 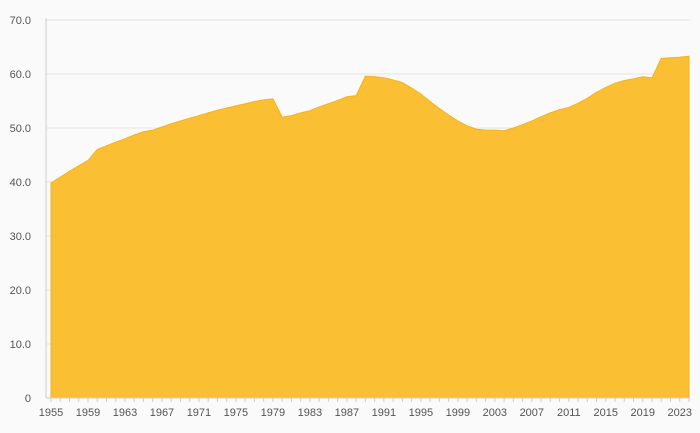 I want to click on x-tick-label: 2015, so click(x=606, y=413).